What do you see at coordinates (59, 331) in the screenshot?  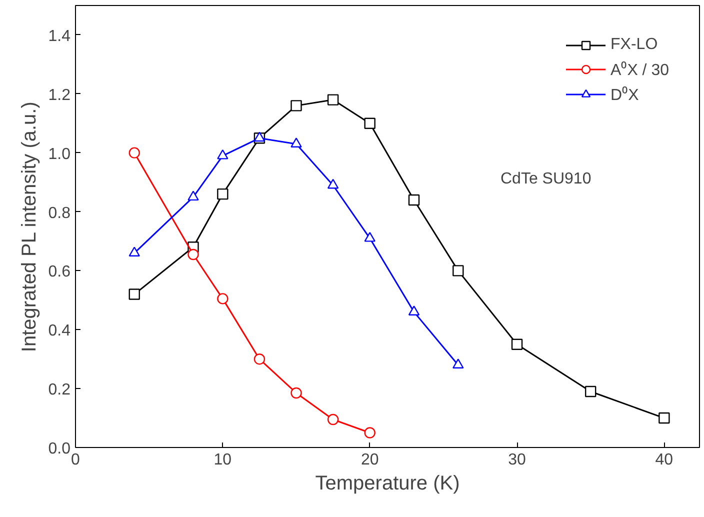 I see `y-tick-label: 0.4` at bounding box center [59, 331].